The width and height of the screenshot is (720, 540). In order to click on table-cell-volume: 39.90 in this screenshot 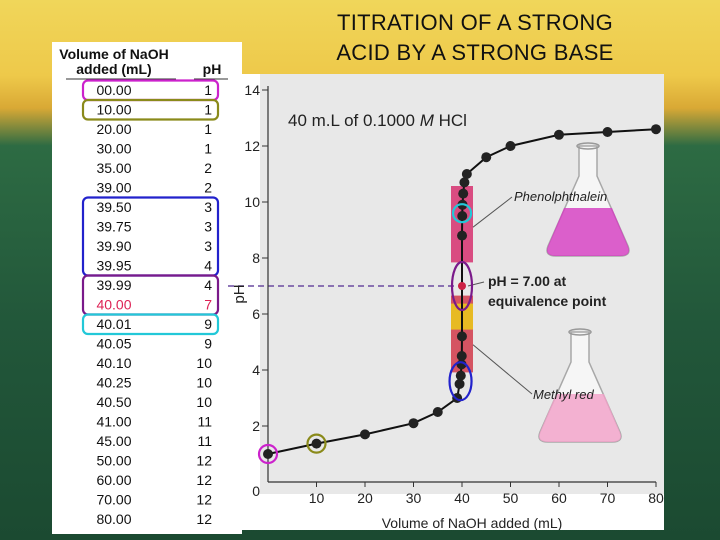, I will do `click(113, 246)`.